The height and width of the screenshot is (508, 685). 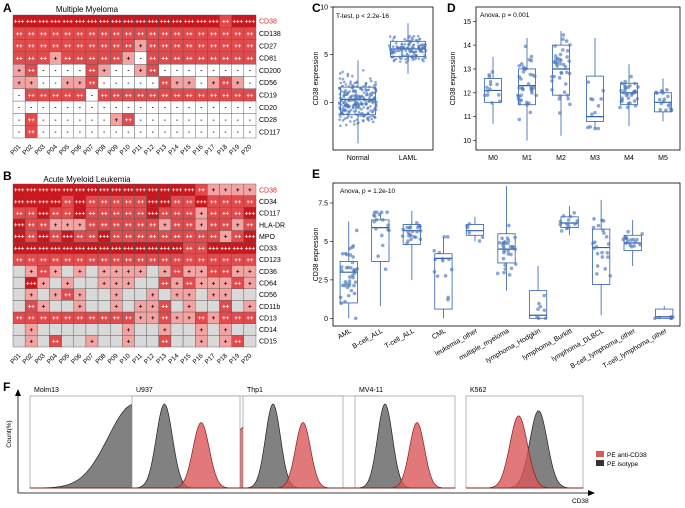 I want to click on heat-row-label: CD27, so click(x=268, y=46).